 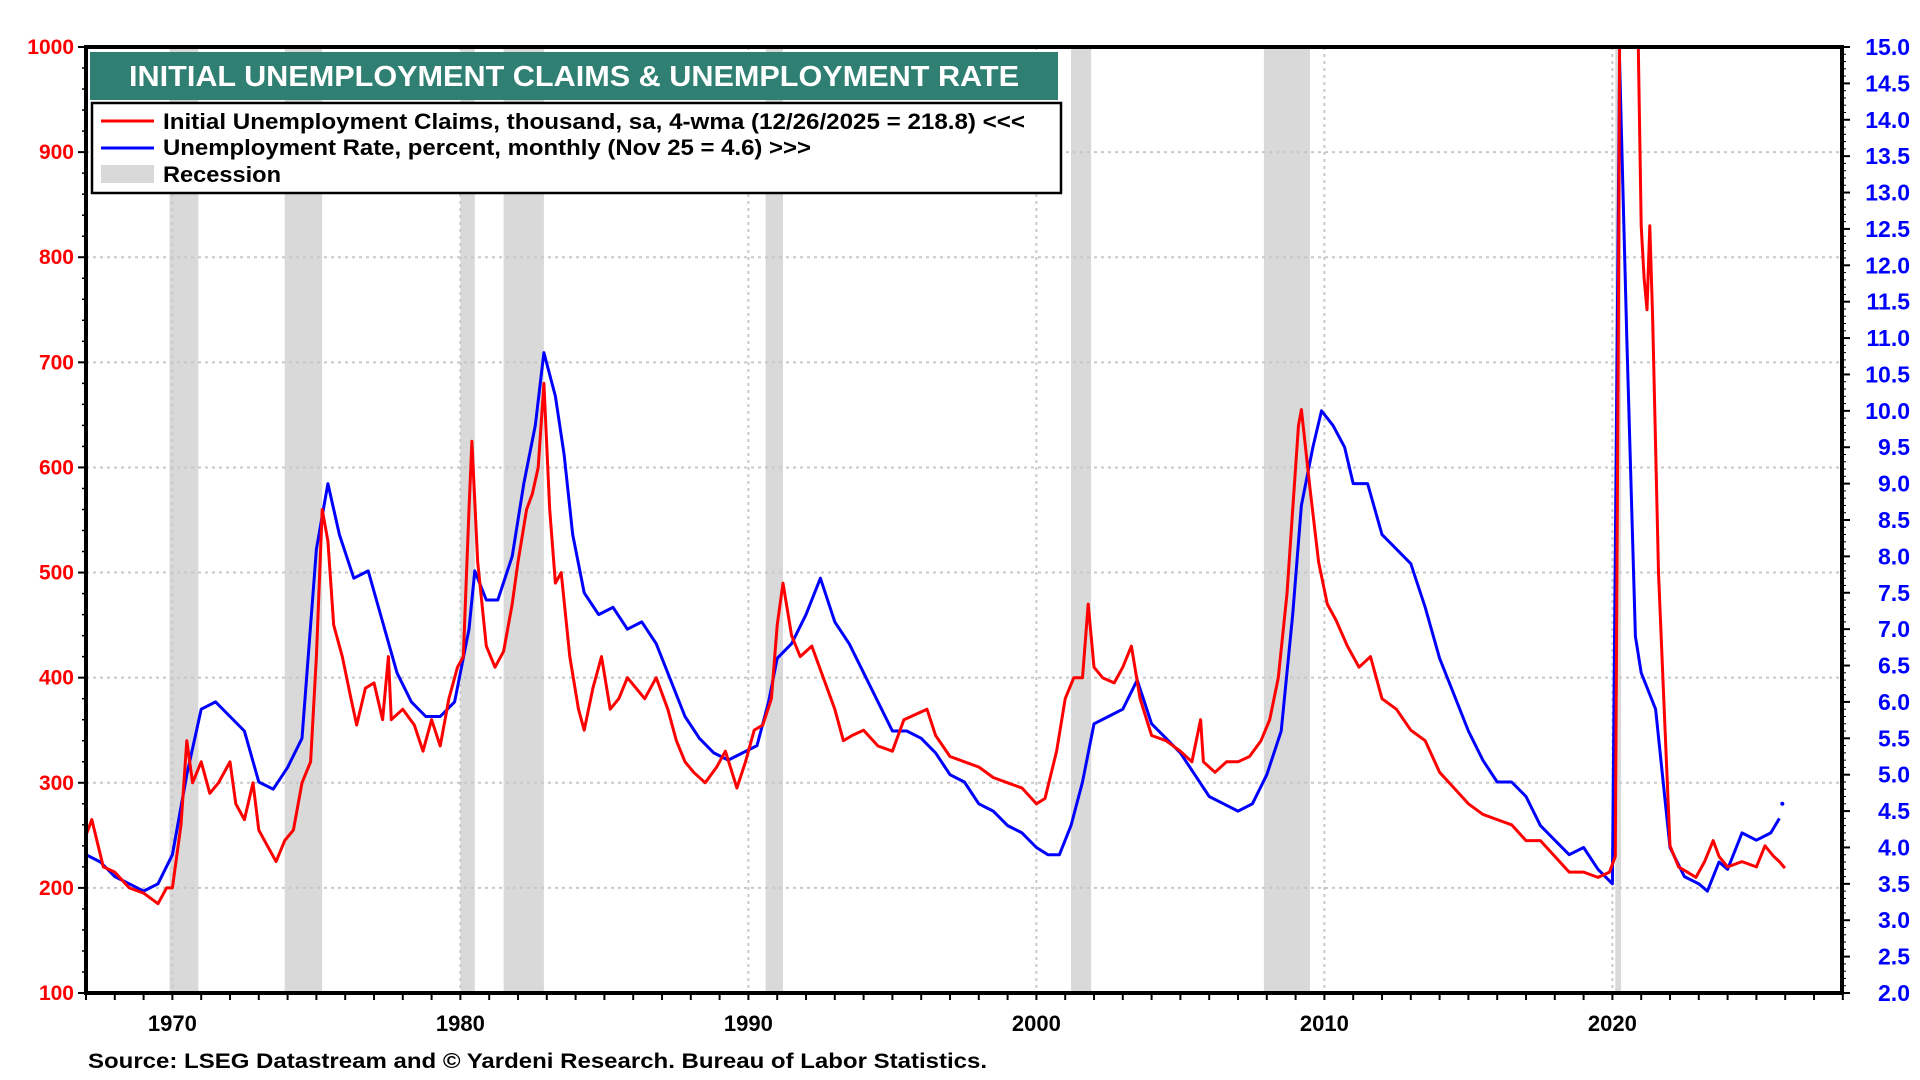 I want to click on last-point-unemployment-rate, so click(x=1782, y=803).